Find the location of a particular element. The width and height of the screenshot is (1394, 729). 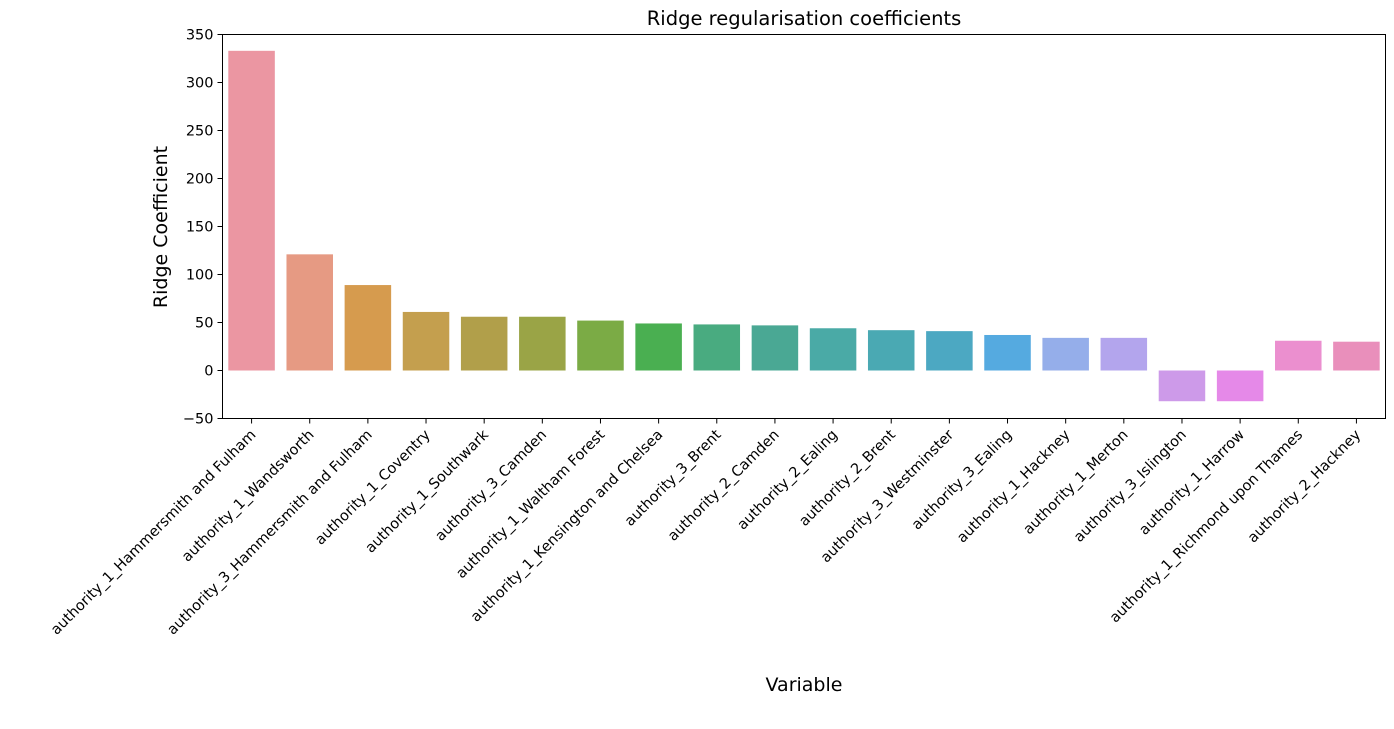

y-tick-label: 50 is located at coordinates (204, 324).